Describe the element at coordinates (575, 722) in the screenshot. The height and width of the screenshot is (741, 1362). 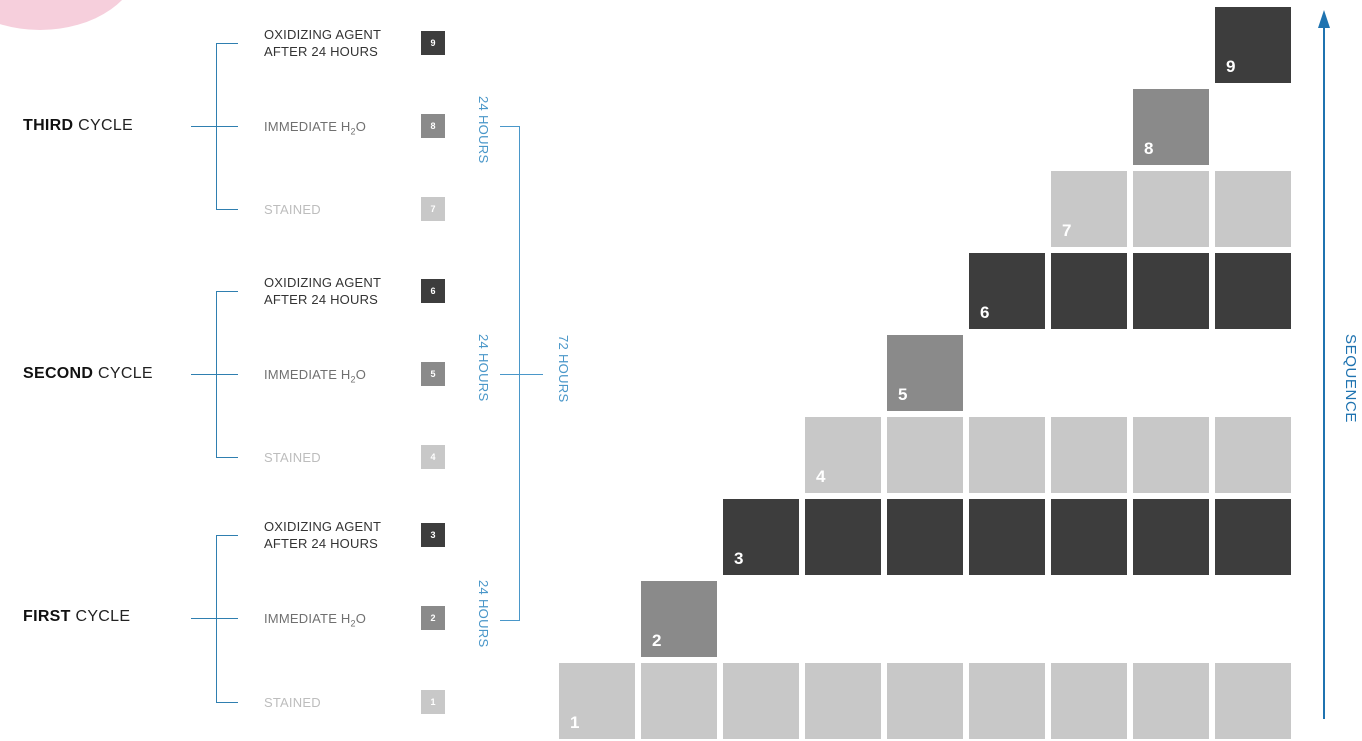
I see `block-number-1: 1` at that location.